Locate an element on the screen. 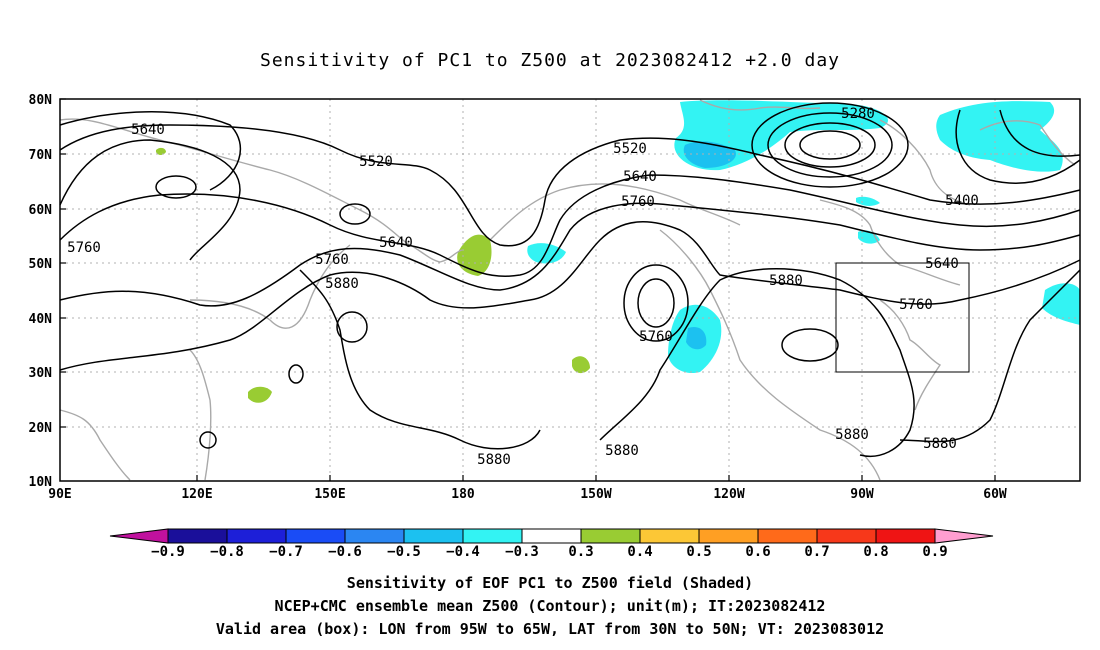  lat-label: 60N is located at coordinates (41, 210).